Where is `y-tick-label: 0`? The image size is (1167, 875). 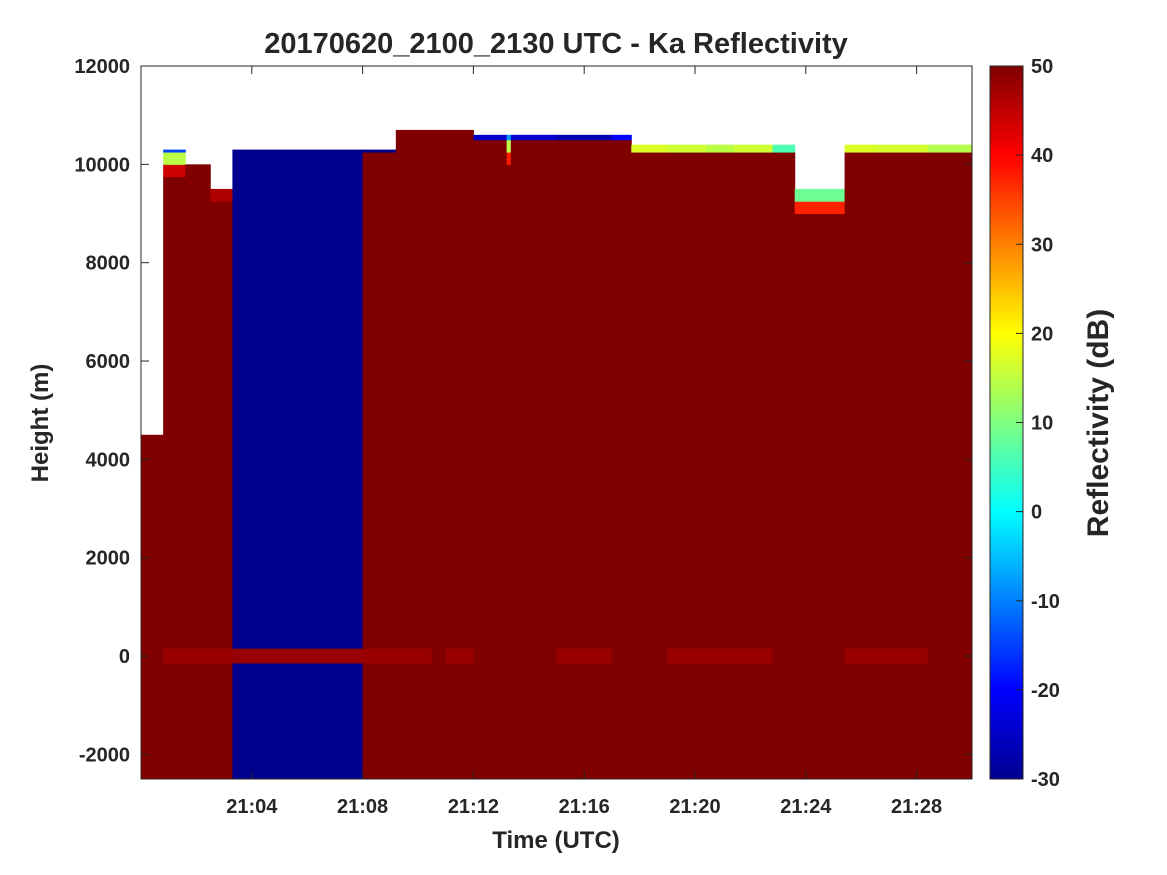 y-tick-label: 0 is located at coordinates (124, 657).